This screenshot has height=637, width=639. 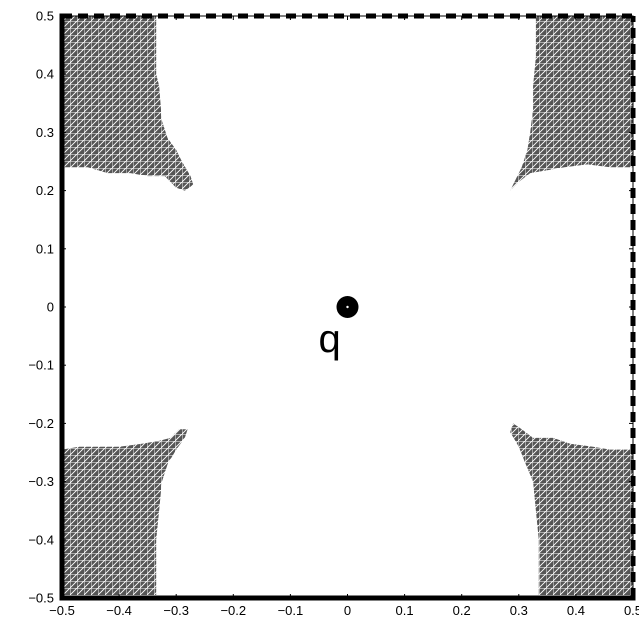 What do you see at coordinates (45, 248) in the screenshot?
I see `y-tick-label: 0.1` at bounding box center [45, 248].